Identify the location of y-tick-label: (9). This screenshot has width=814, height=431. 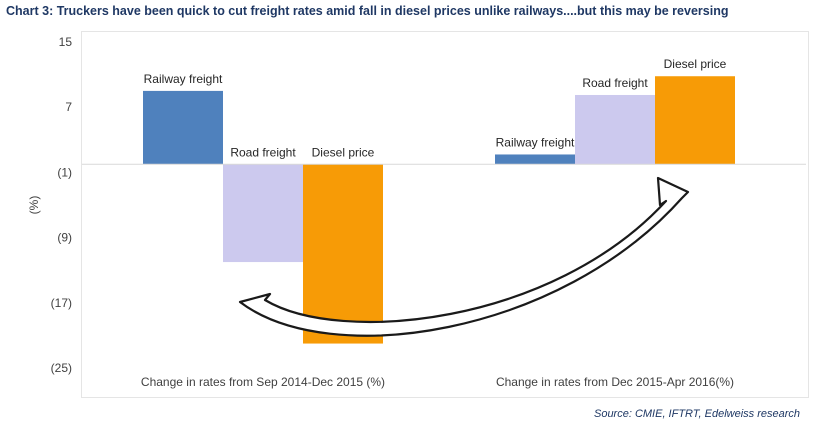
(64, 238).